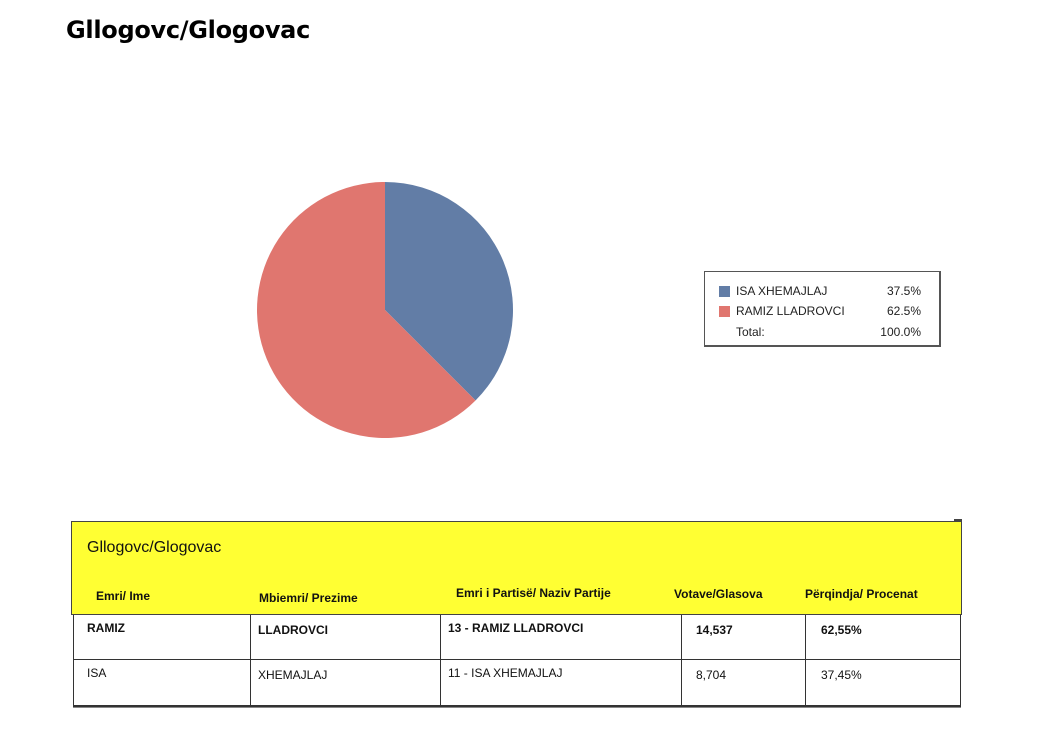  Describe the element at coordinates (841, 675) in the screenshot. I see `table-cell: 37,45%` at that location.